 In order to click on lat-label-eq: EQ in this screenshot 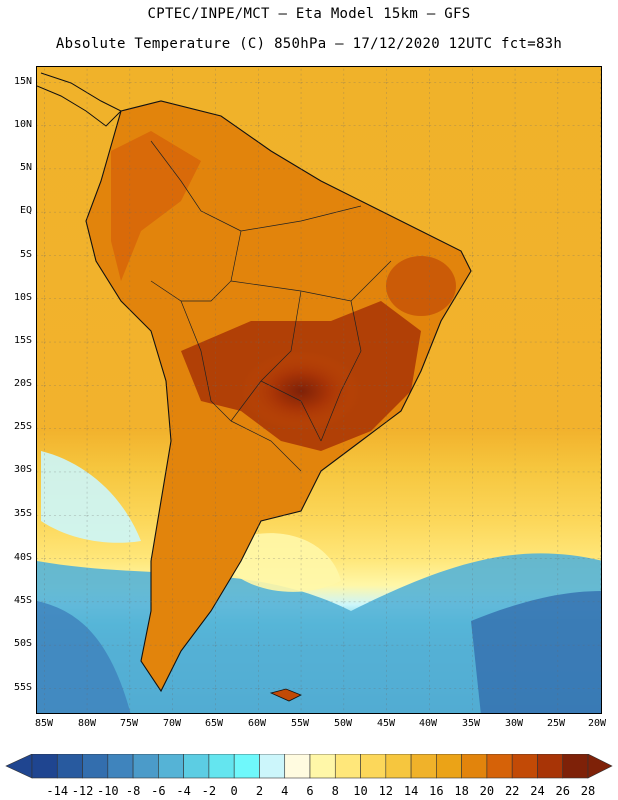, I will do `click(25, 210)`.